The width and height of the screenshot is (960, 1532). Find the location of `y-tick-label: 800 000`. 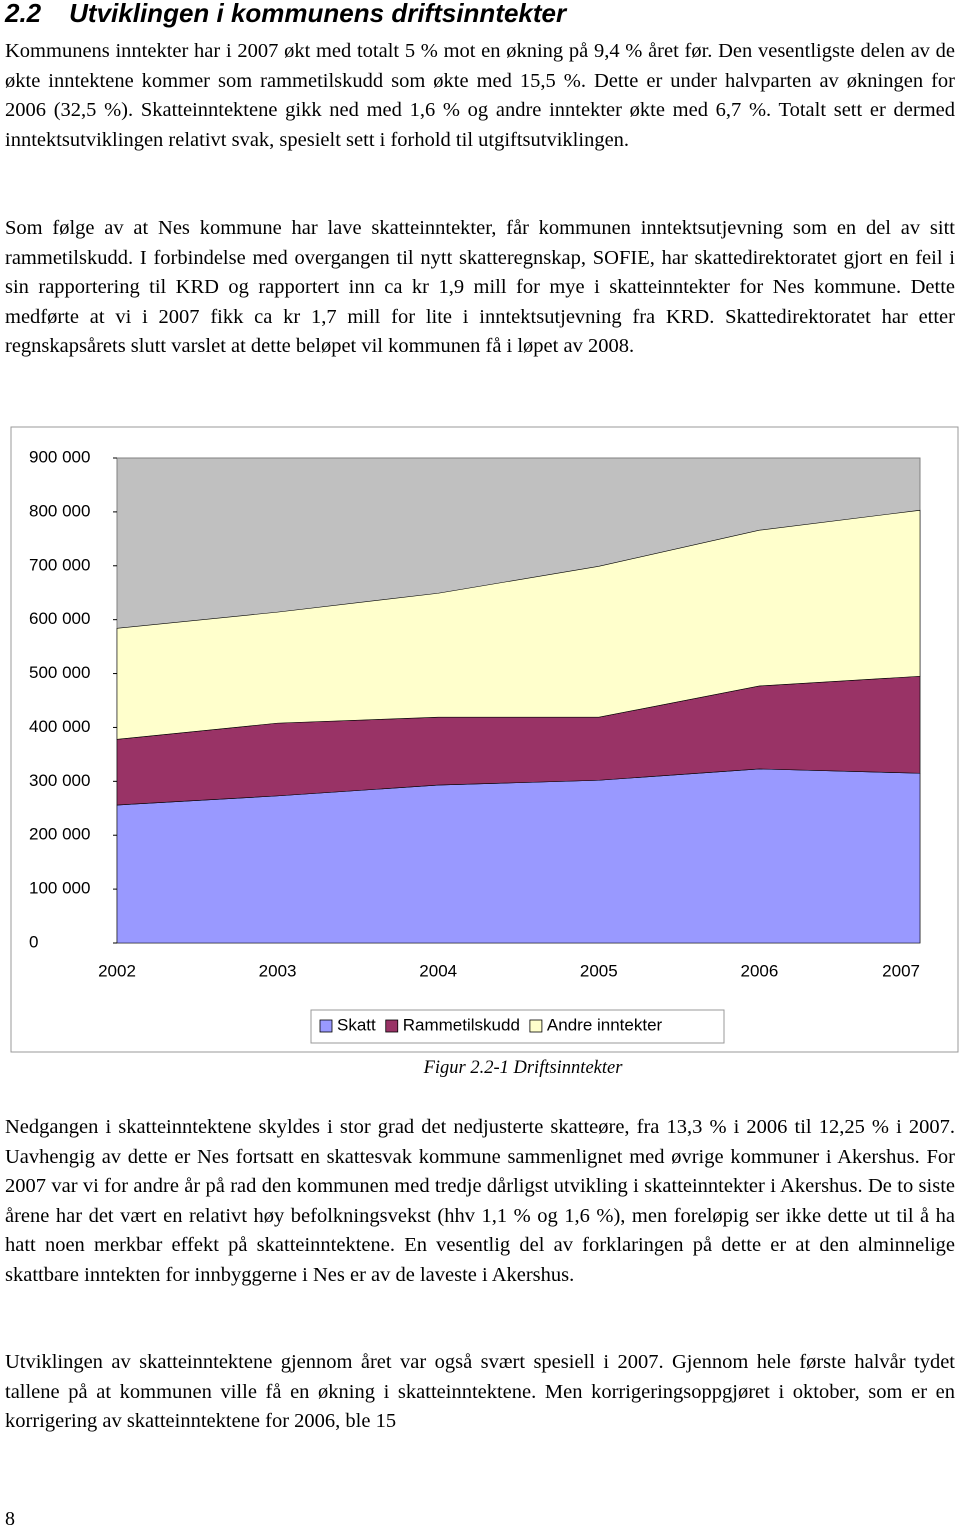

y-tick-label: 800 000 is located at coordinates (59, 510).